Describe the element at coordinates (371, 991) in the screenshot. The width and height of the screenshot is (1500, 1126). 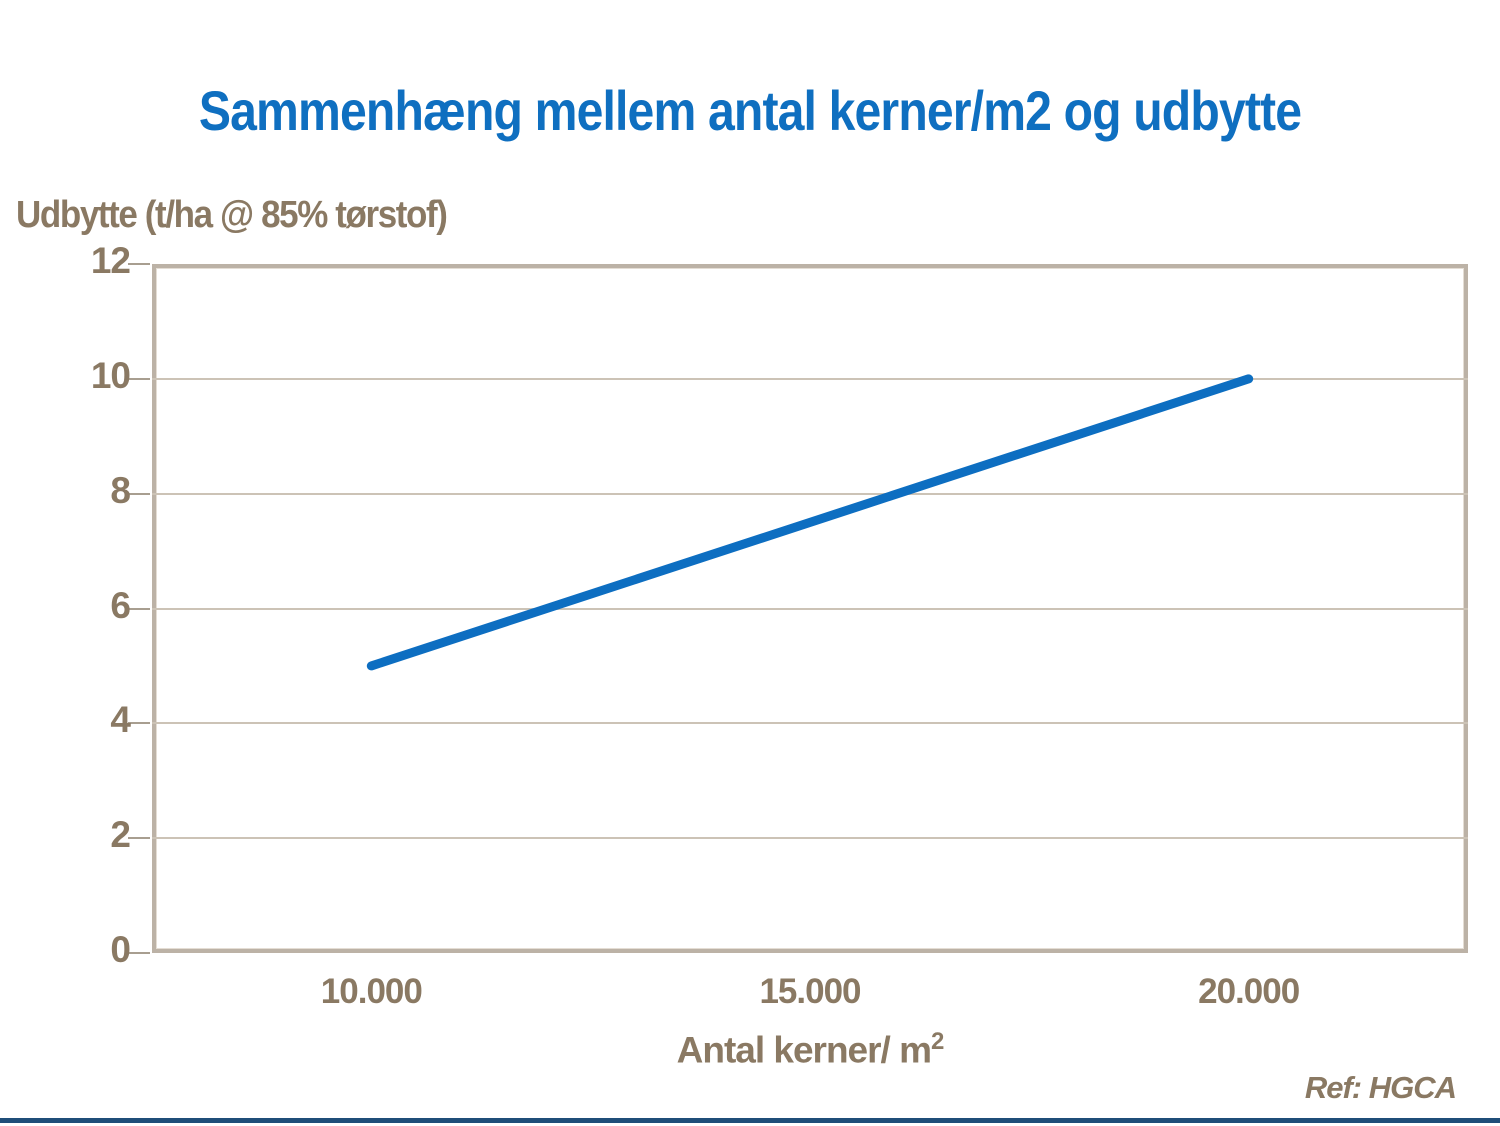
I see `x-tick-label: 10.000` at that location.